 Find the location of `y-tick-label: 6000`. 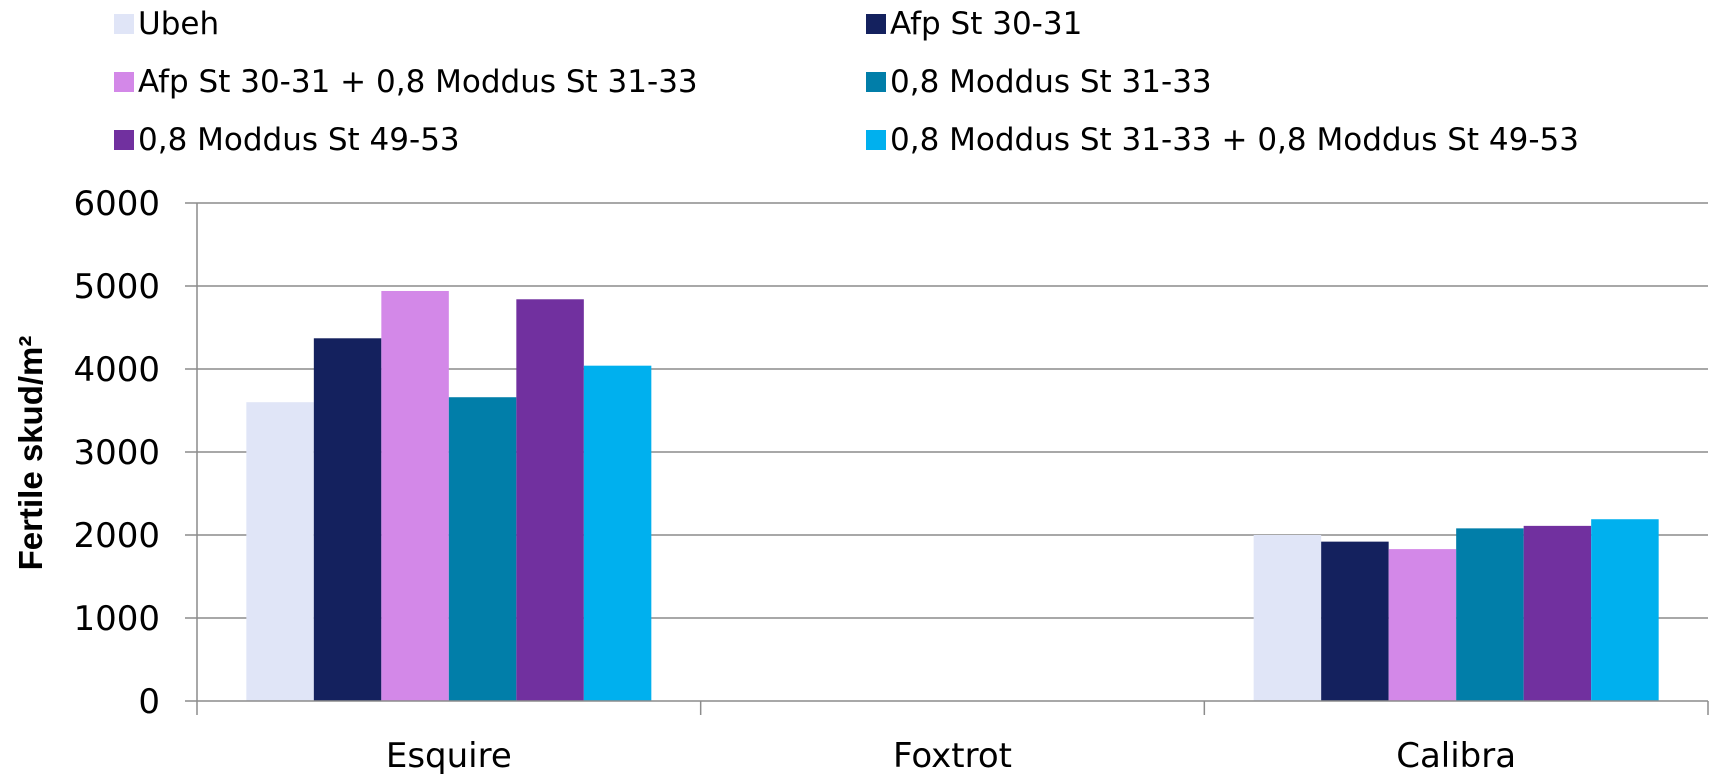

y-tick-label: 6000 is located at coordinates (116, 204).